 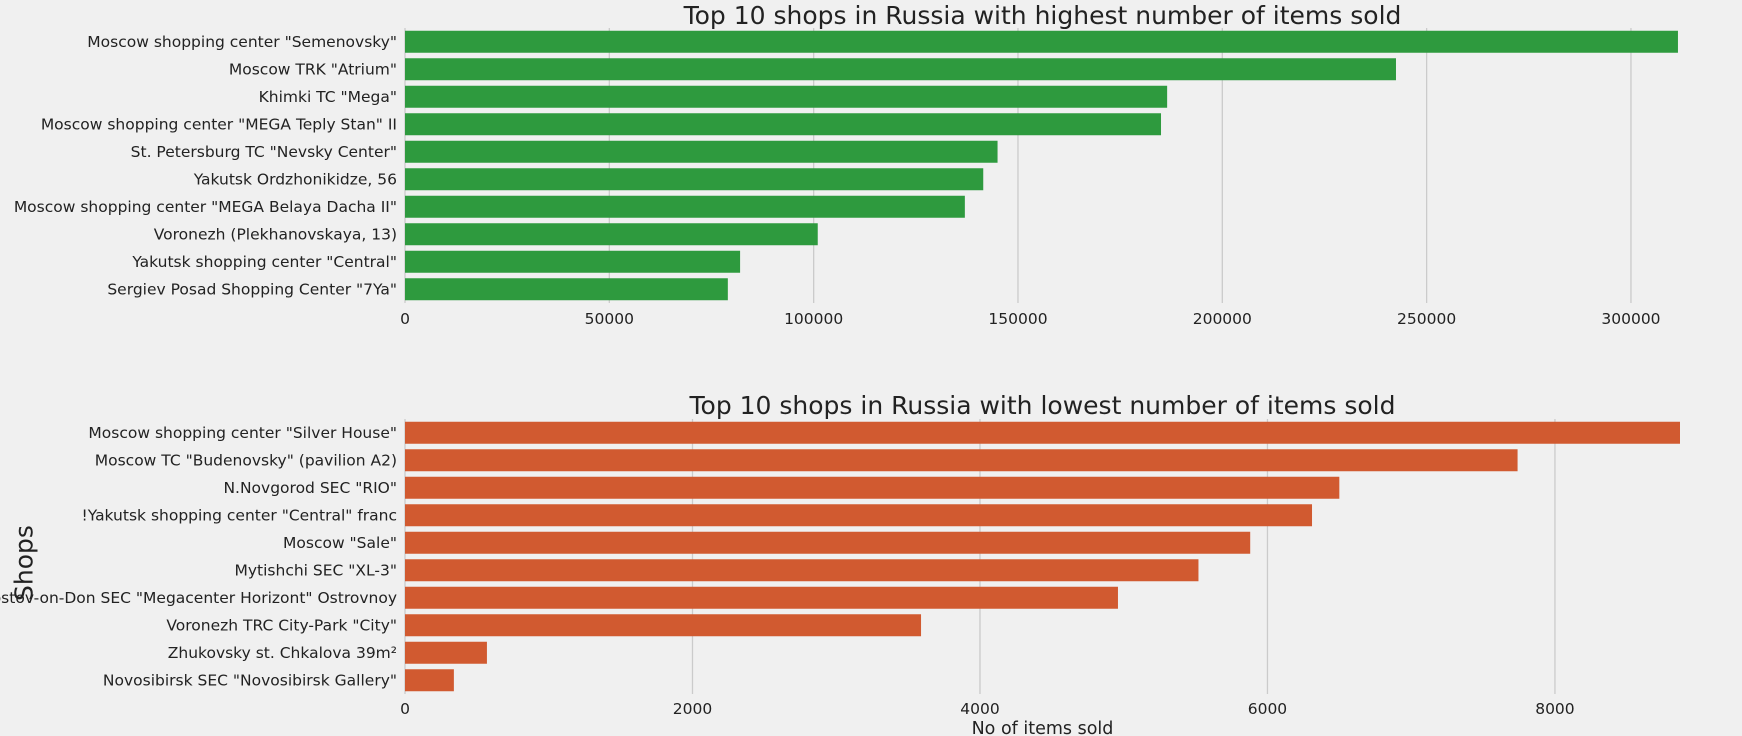 What do you see at coordinates (313, 69) in the screenshot?
I see `category-label: Moscow TRK "Atrium"` at bounding box center [313, 69].